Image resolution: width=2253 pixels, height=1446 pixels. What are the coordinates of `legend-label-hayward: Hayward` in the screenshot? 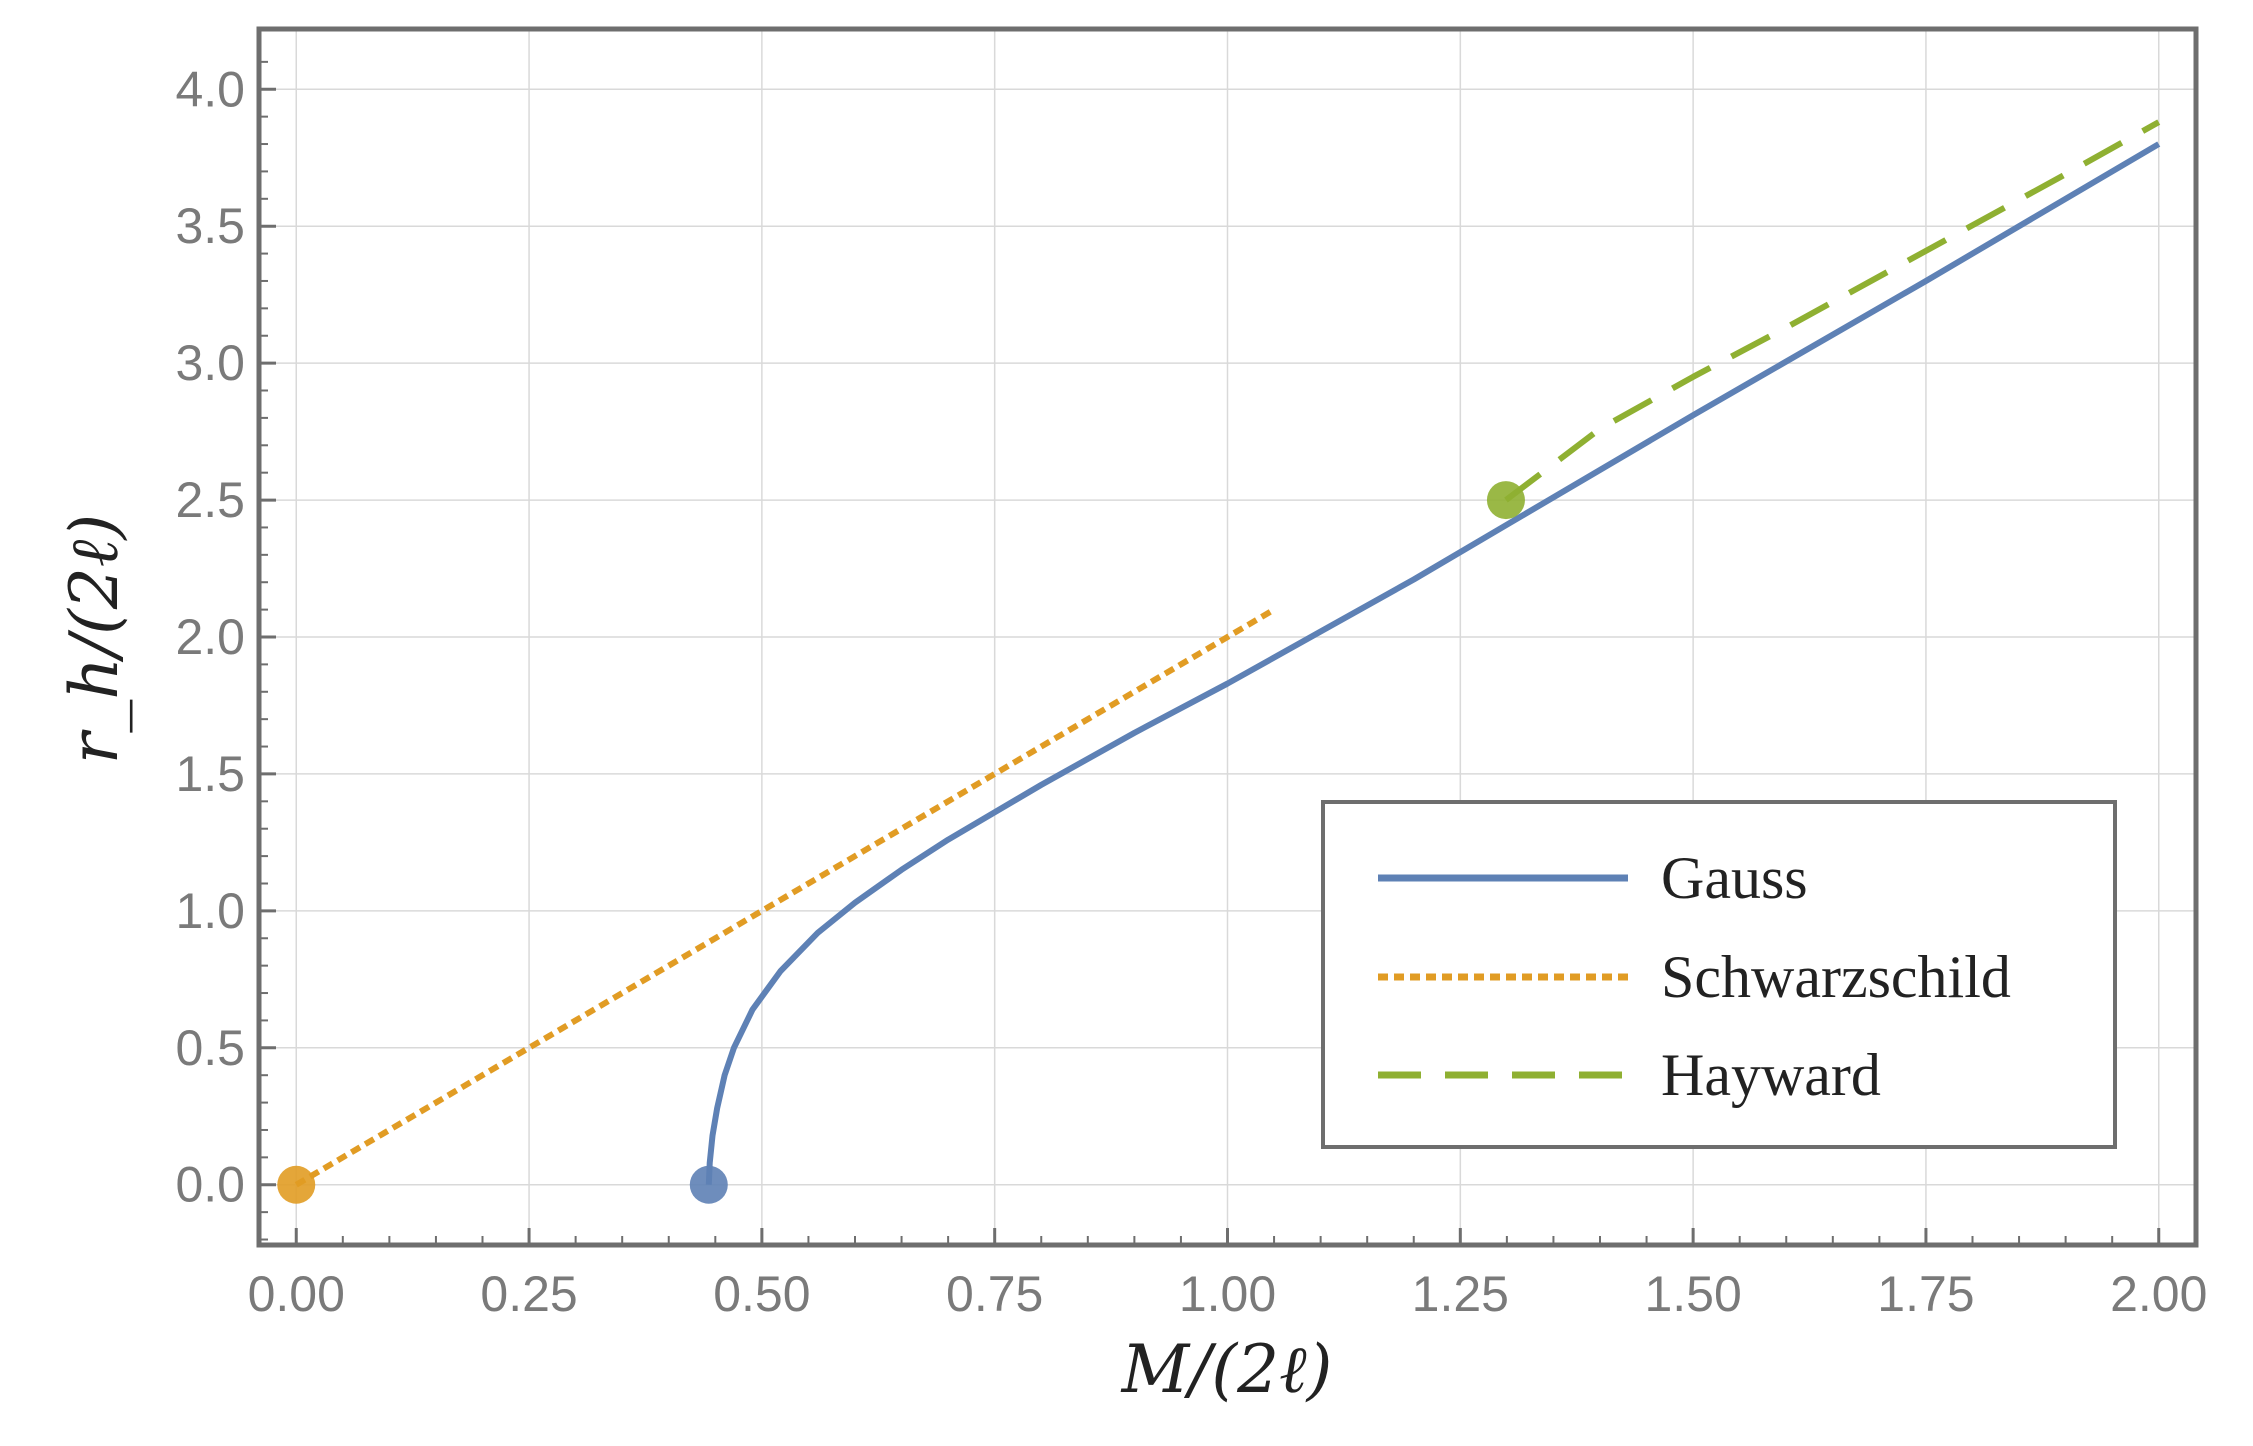 It's located at (1771, 1075).